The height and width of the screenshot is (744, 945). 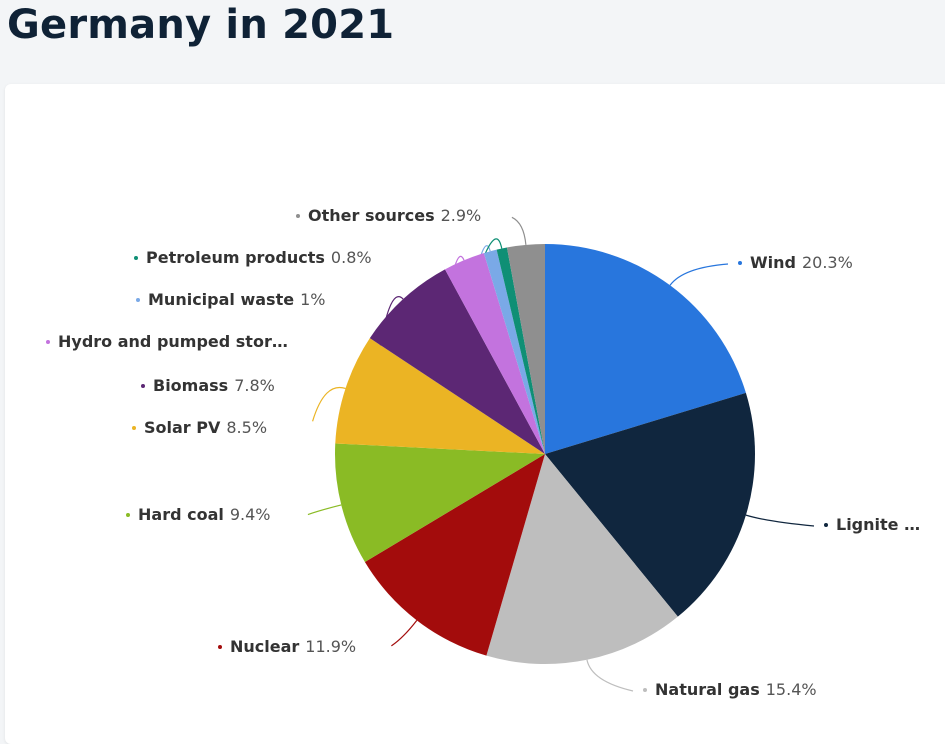 I want to click on data-label-value: 2.9%, so click(x=461, y=215).